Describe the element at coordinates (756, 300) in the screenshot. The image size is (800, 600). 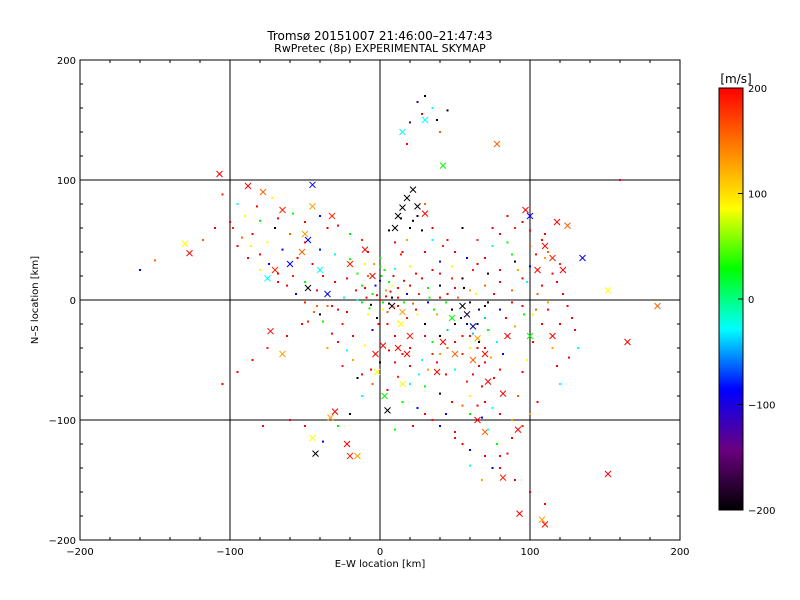
I see `colorbar-ticks: 200 100 0 −100 −200` at that location.